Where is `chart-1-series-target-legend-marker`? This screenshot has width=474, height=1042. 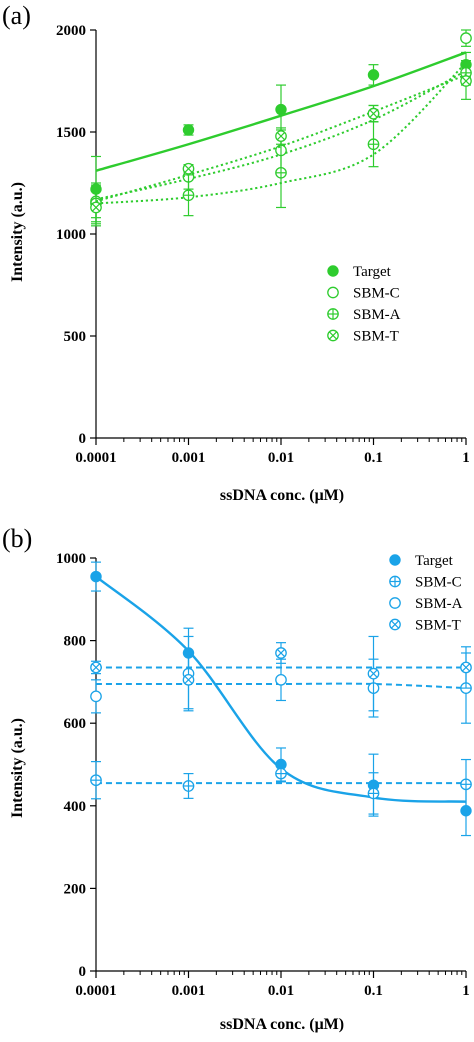
chart-1-series-target-legend-marker is located at coordinates (395, 560).